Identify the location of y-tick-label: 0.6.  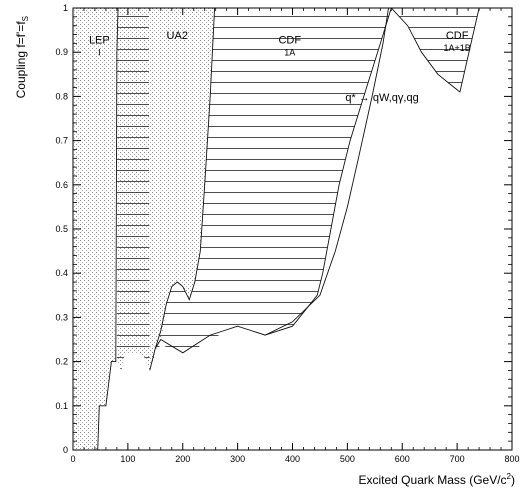
(61, 185).